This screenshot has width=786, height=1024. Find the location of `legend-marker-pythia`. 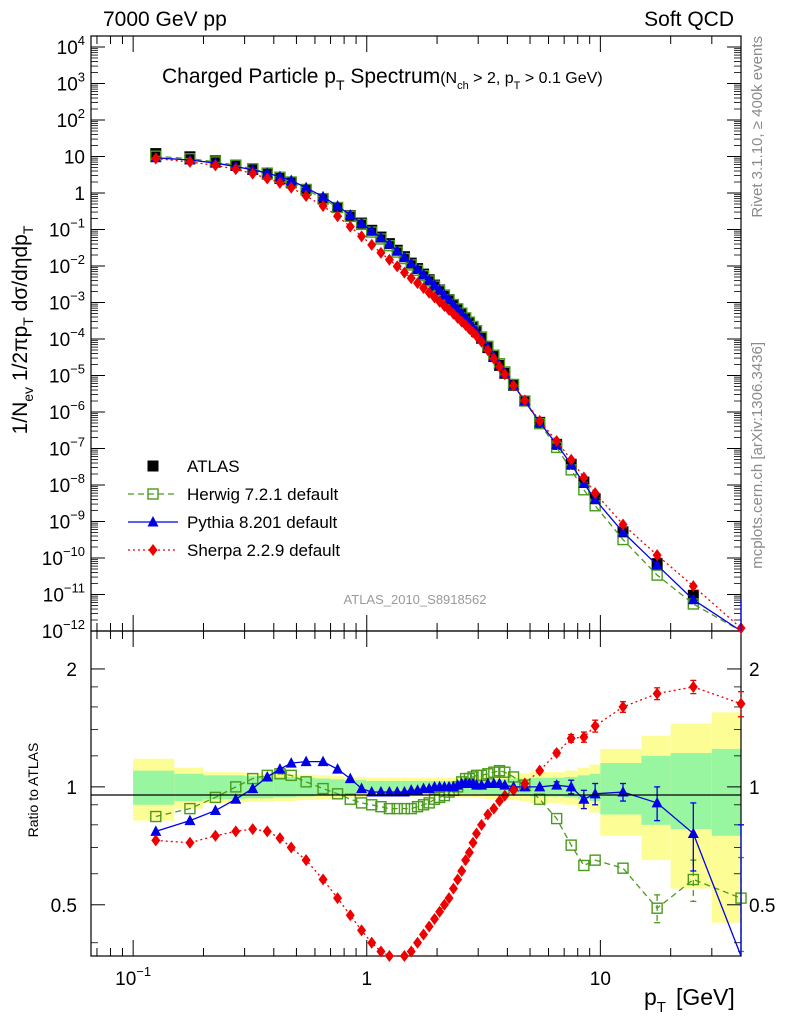

legend-marker-pythia is located at coordinates (153, 521).